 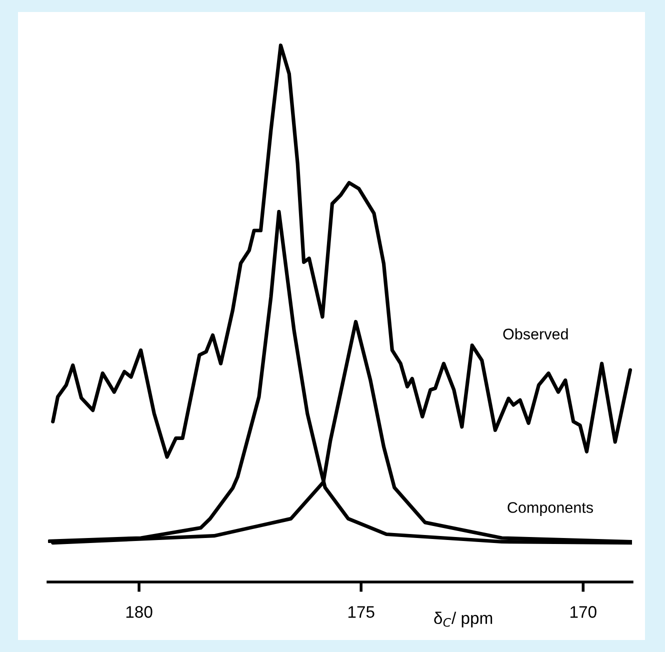 I want to click on x-tick-label: 175, so click(x=361, y=612).